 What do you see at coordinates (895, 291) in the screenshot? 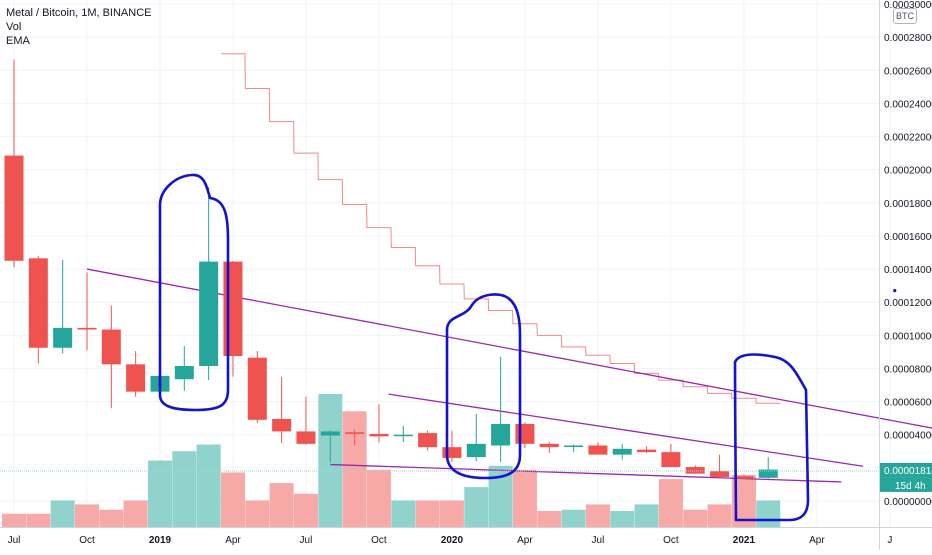
I see `annotation-dot` at bounding box center [895, 291].